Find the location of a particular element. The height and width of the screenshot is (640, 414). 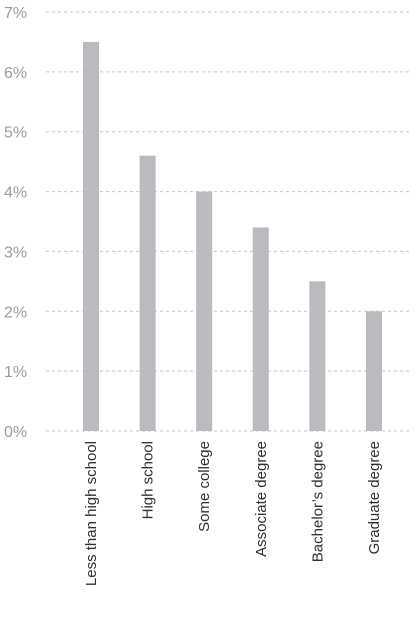

y-tick-label: 1% is located at coordinates (15, 372).